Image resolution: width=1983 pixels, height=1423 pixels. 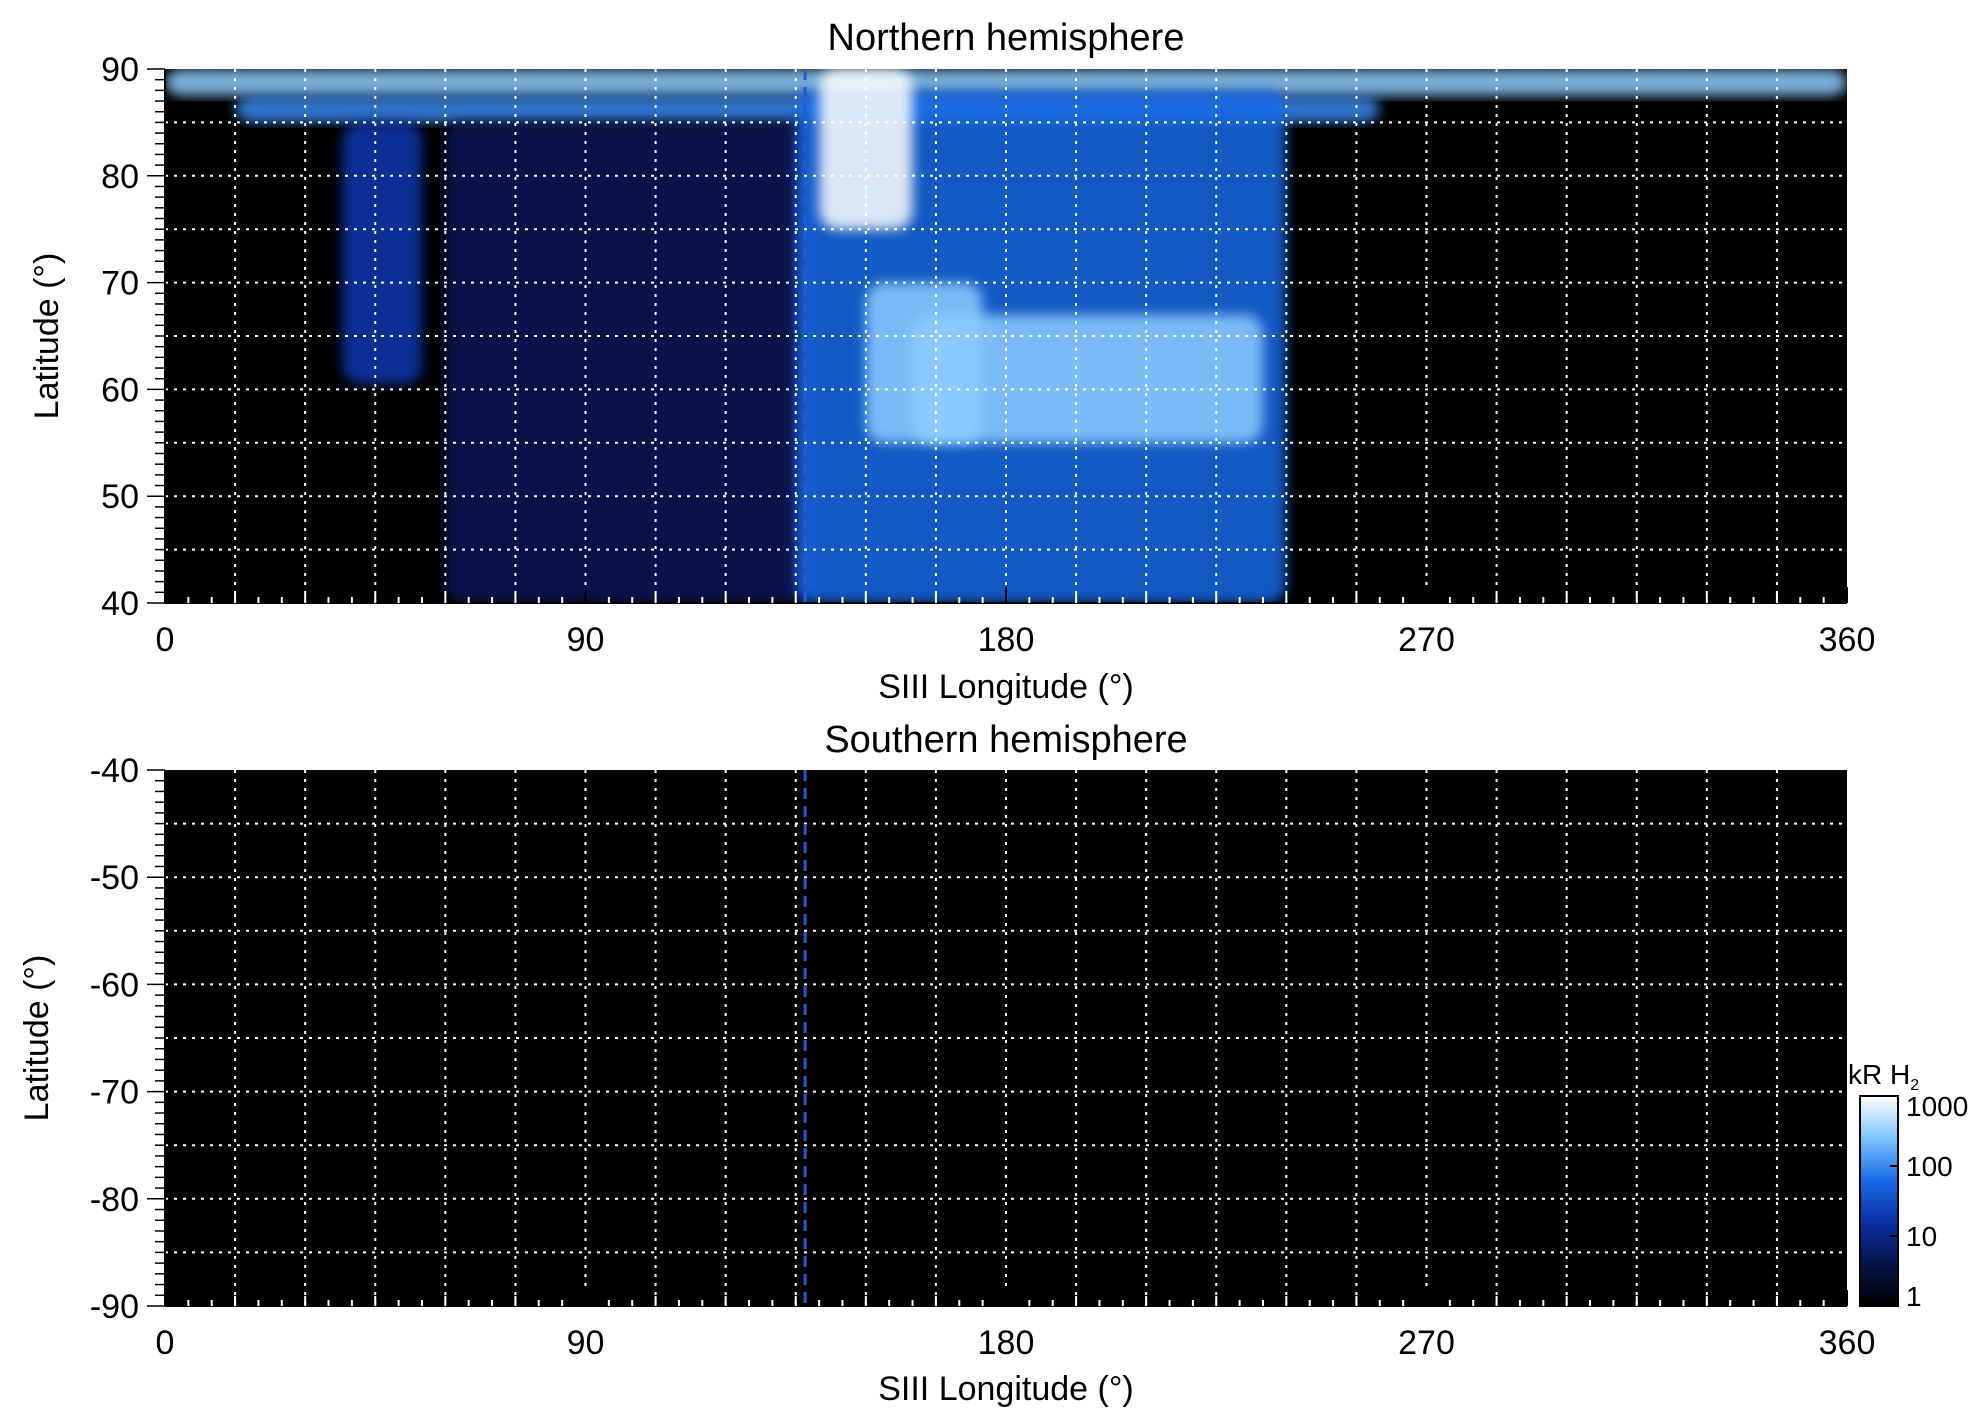 I want to click on colorbar-tick-label: 100, so click(x=1929, y=1166).